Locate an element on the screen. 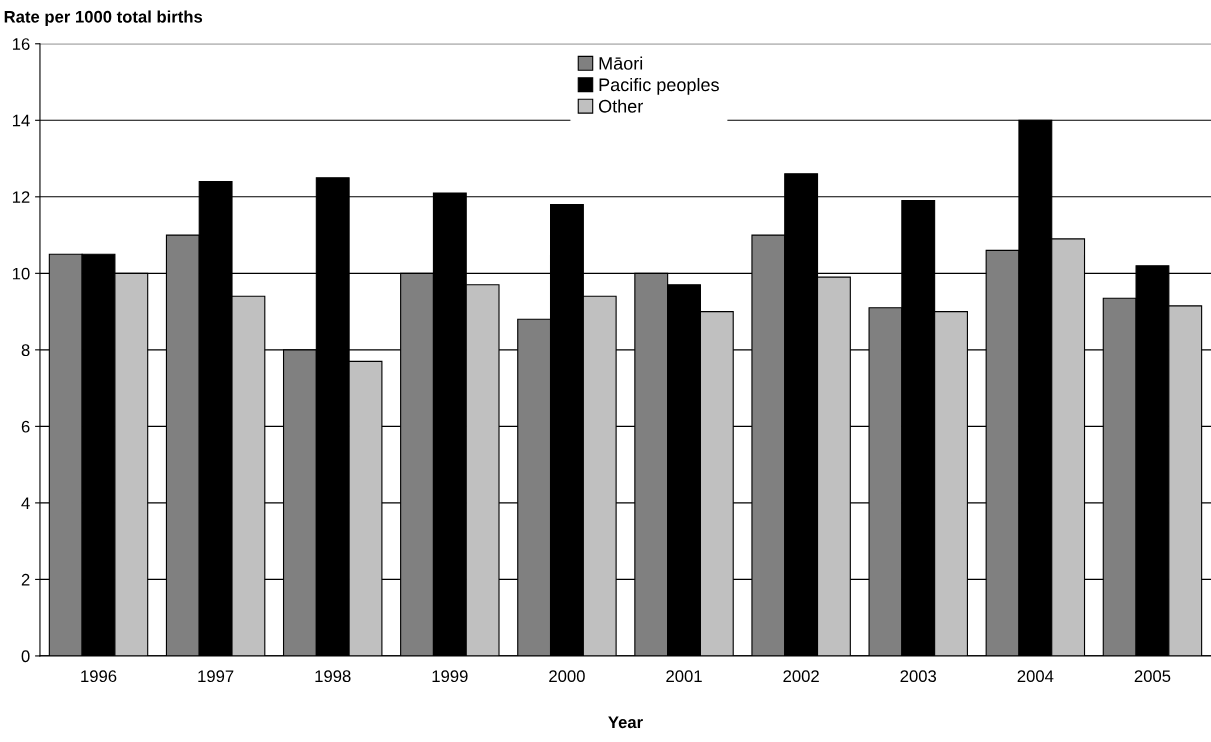 The width and height of the screenshot is (1211, 742). x-tick-label: 2000 is located at coordinates (567, 676).